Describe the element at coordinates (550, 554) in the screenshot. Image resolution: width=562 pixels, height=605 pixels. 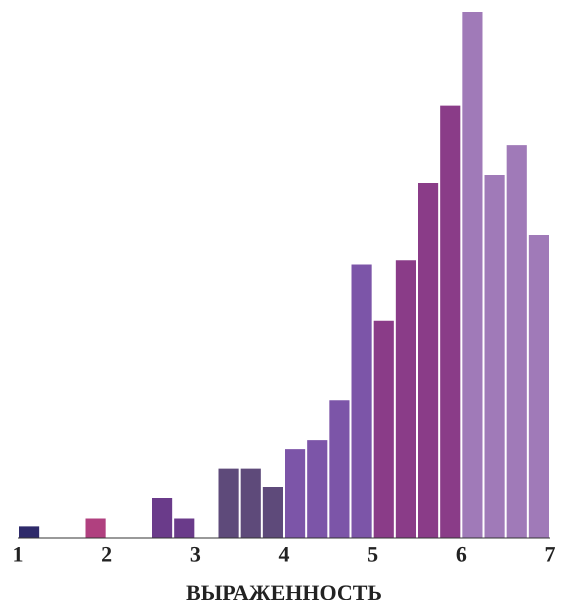
I see `x-tick-label: 7` at that location.